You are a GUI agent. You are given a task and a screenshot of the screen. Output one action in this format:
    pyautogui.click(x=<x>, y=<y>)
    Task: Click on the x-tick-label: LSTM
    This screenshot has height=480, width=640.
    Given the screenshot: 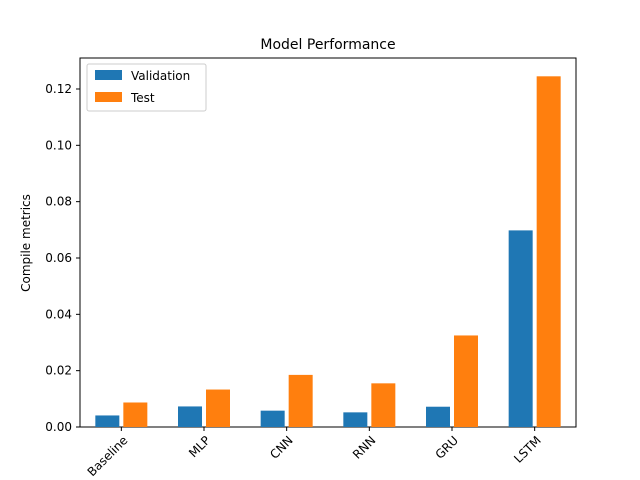 What is the action you would take?
    pyautogui.click(x=527, y=449)
    